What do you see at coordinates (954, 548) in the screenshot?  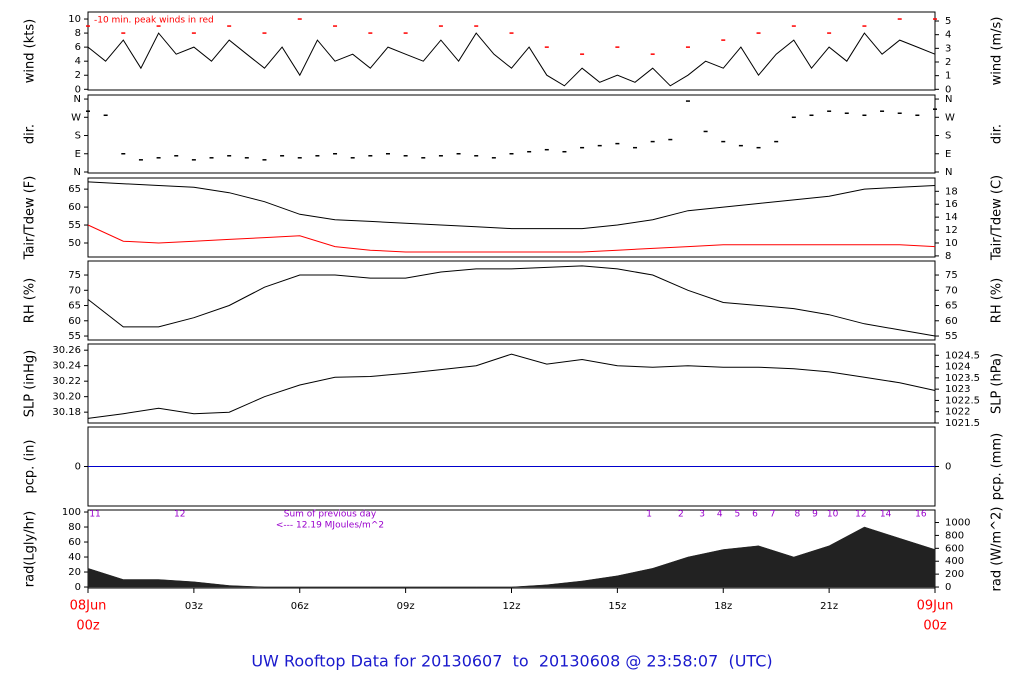 I see `y2-tick-label: 600` at bounding box center [954, 548].